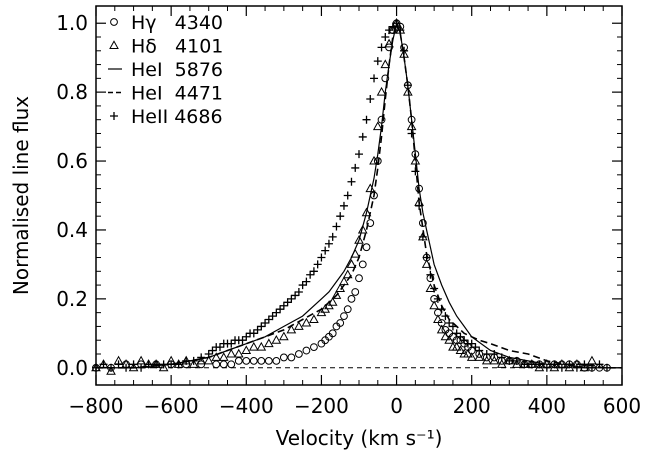 The width and height of the screenshot is (645, 468). Describe the element at coordinates (72, 161) in the screenshot. I see `y-tick-label: 0.6` at that location.